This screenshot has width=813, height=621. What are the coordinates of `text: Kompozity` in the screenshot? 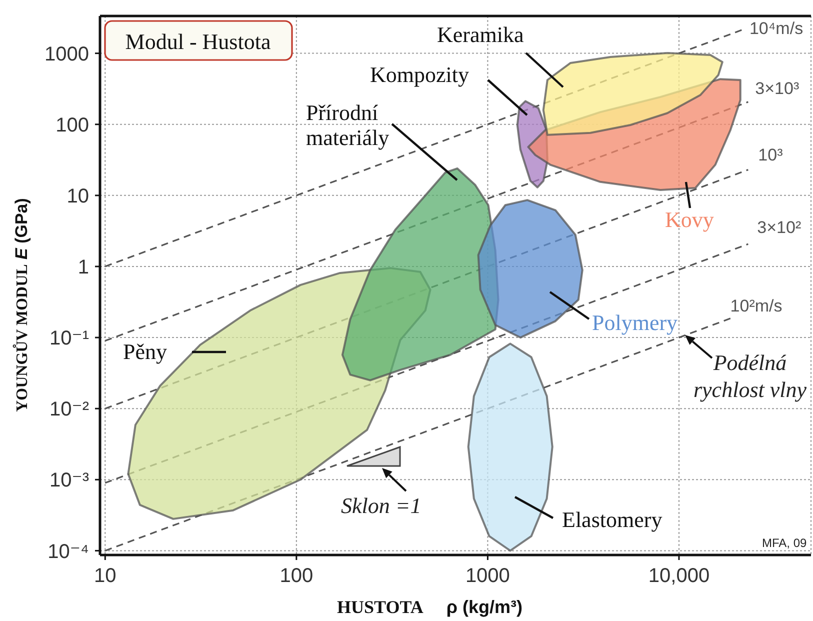 It's located at (419, 74).